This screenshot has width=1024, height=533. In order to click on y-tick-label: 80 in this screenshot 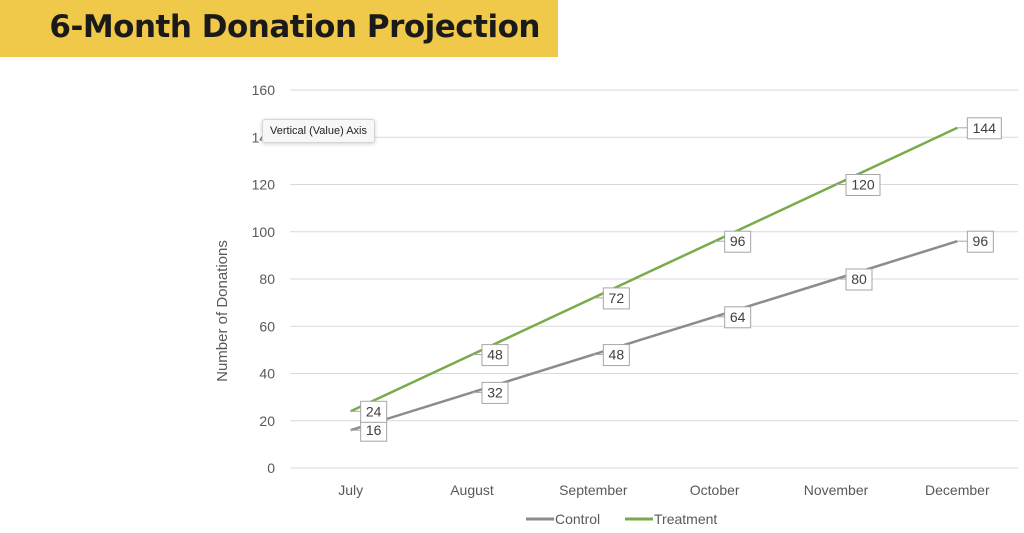, I will do `click(267, 279)`.